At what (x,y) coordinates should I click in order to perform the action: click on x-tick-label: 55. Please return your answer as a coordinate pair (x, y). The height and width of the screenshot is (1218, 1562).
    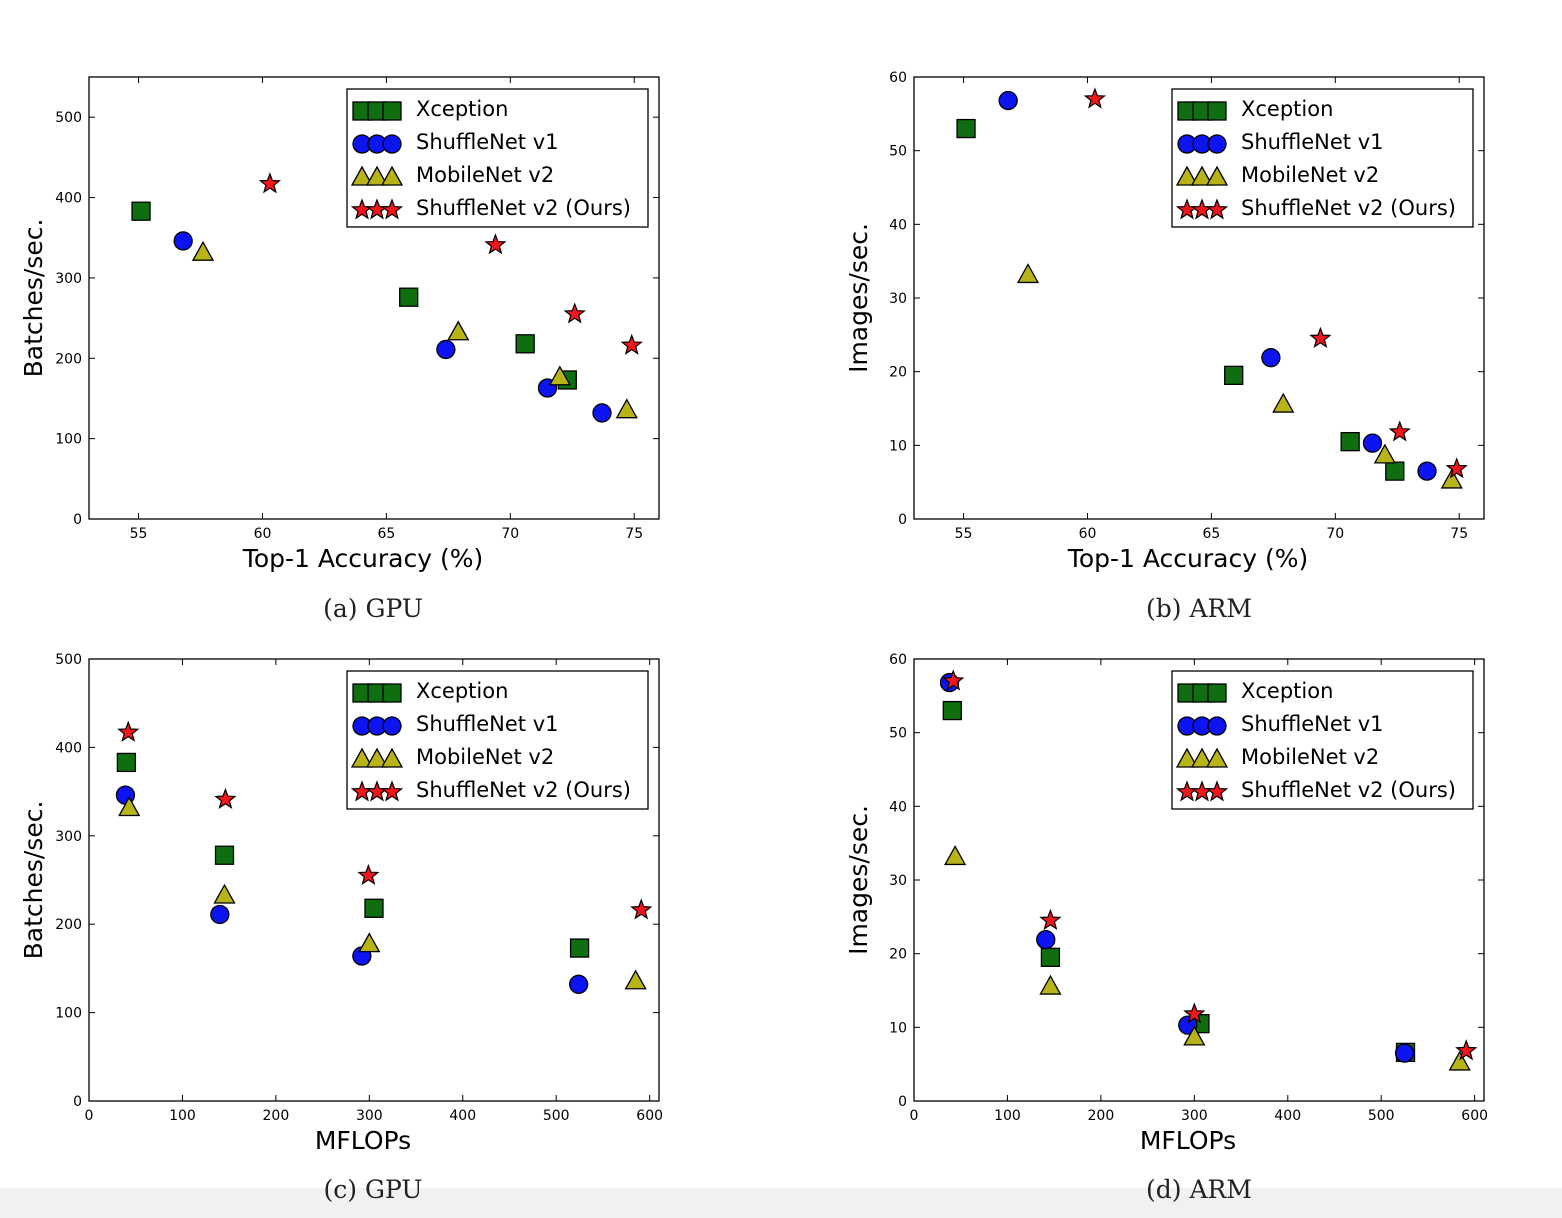
    Looking at the image, I should click on (964, 534).